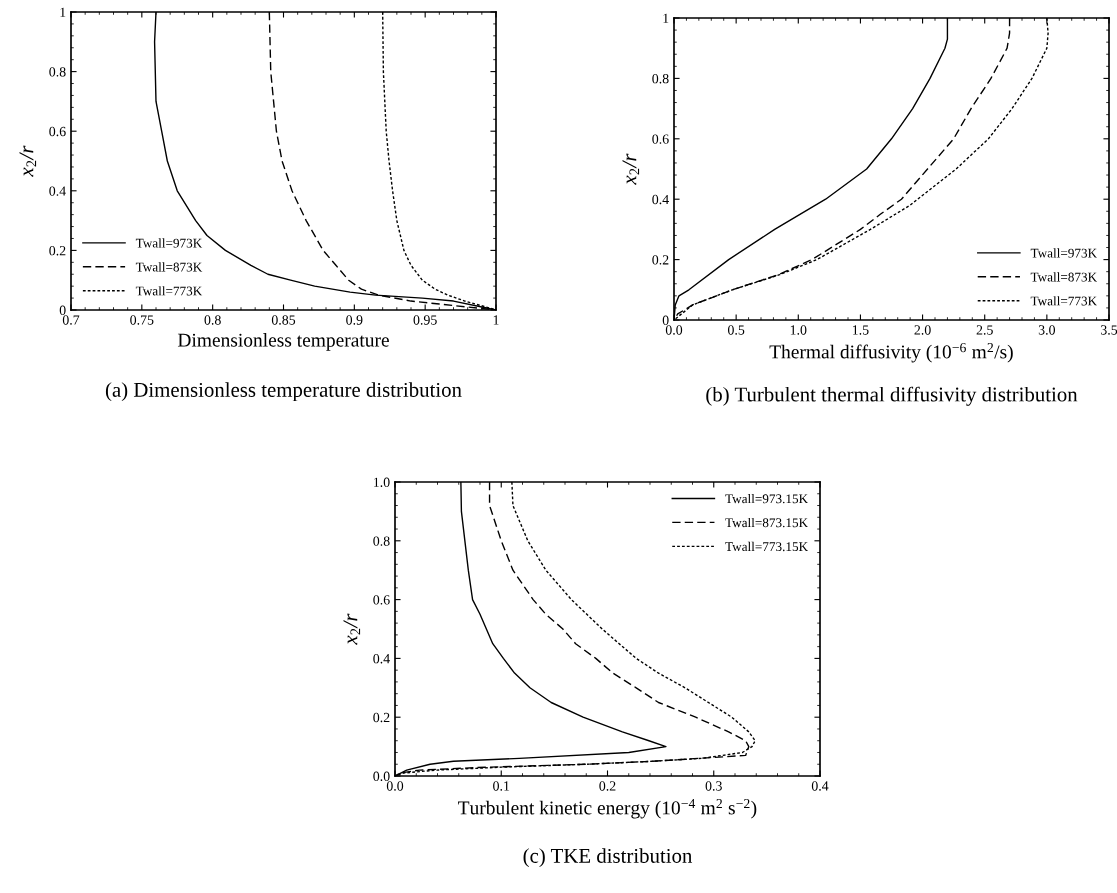  What do you see at coordinates (766, 546) in the screenshot?
I see `legend-label: Twall=773.15K` at bounding box center [766, 546].